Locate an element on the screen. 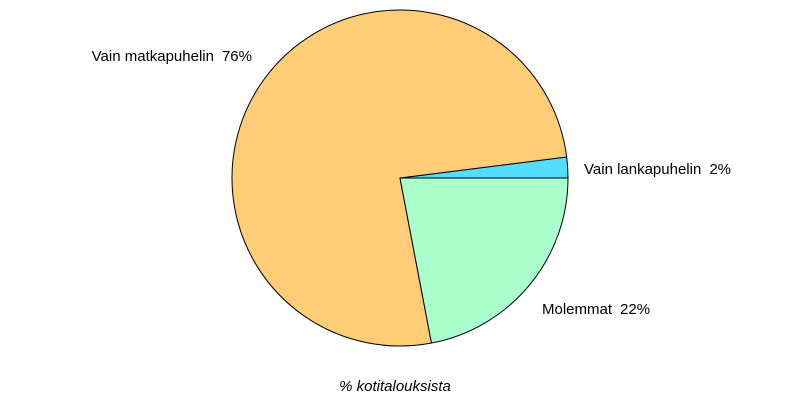 The width and height of the screenshot is (809, 403). pie-slice is located at coordinates (484, 260).